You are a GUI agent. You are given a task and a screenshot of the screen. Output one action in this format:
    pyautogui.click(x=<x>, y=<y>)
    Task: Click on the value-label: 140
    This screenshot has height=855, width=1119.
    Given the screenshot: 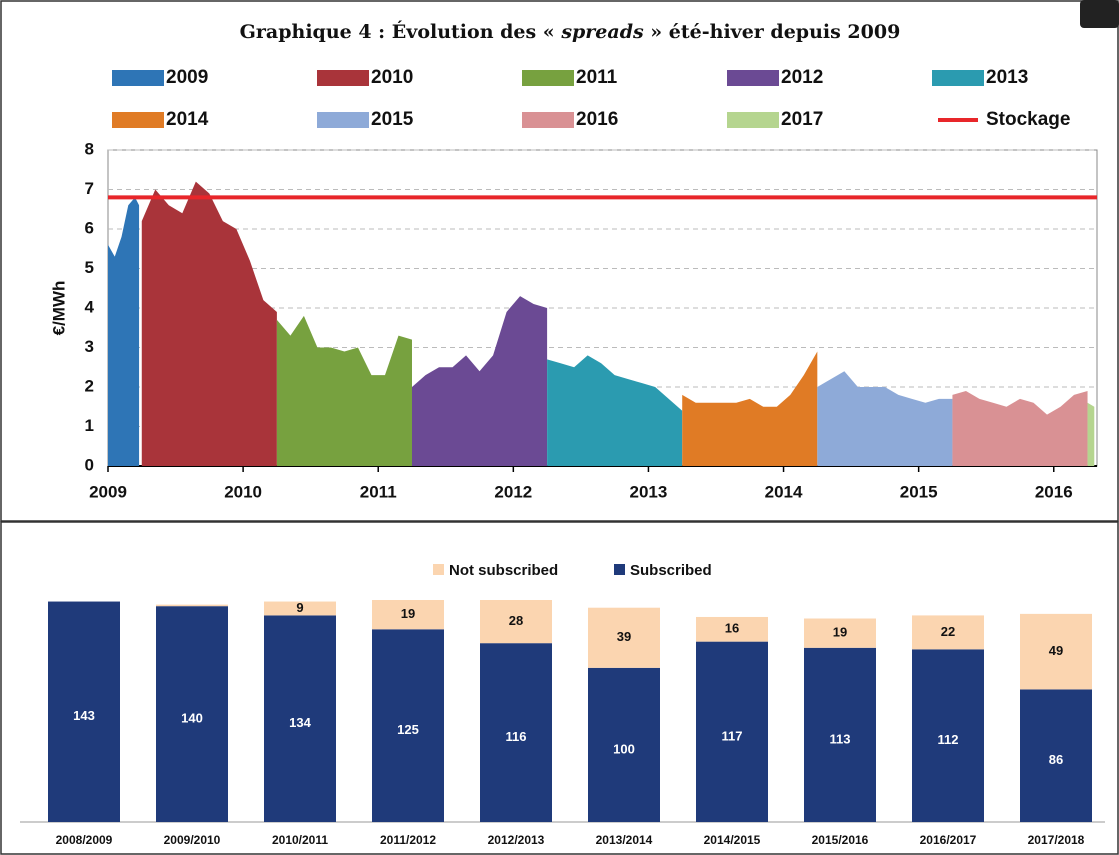 What is the action you would take?
    pyautogui.click(x=192, y=718)
    